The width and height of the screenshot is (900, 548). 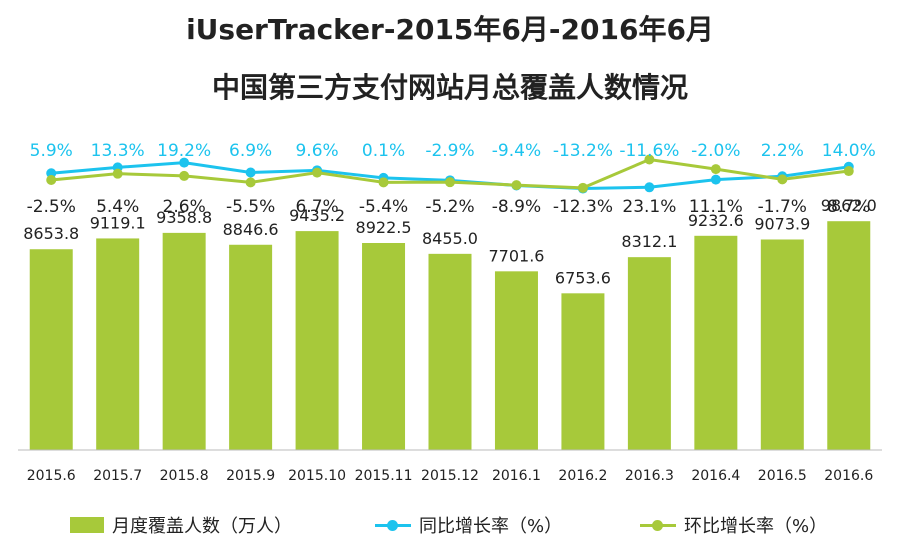 I want to click on x-tick-label: 2015.8, so click(x=184, y=476).